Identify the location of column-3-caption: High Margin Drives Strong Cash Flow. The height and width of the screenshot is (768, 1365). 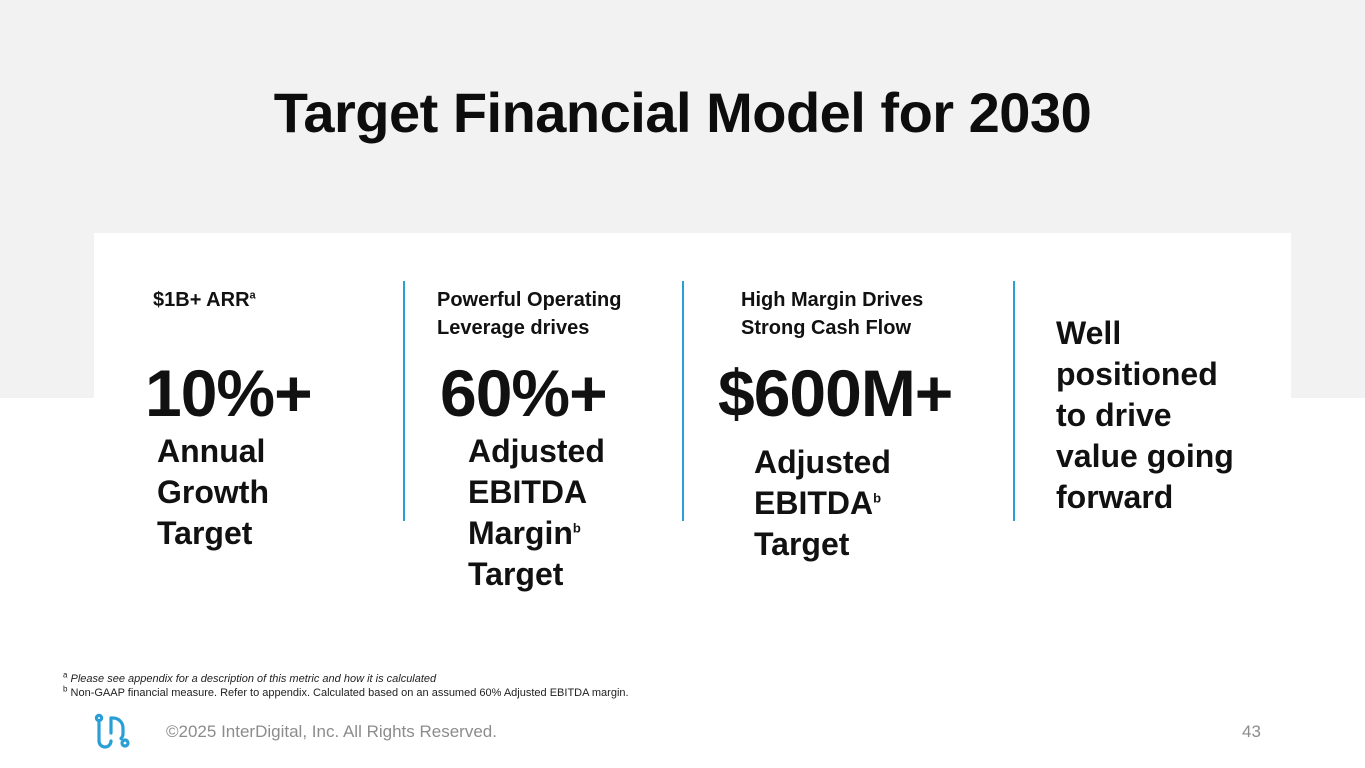
(832, 314).